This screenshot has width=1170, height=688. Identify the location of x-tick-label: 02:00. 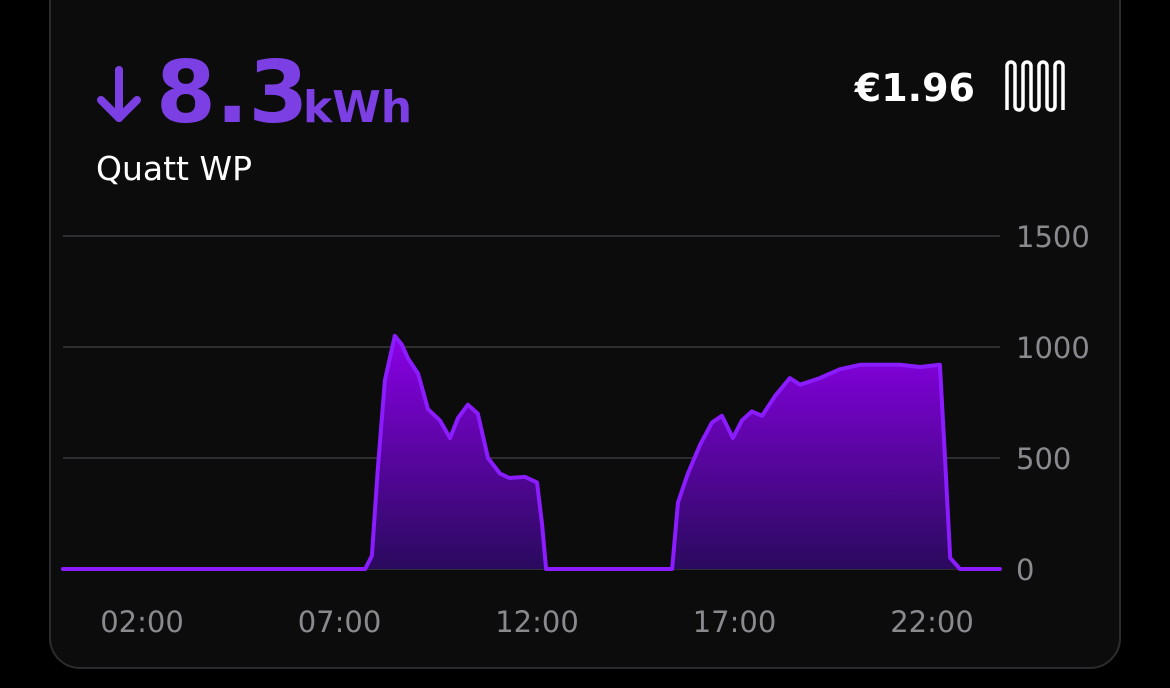
(142, 622).